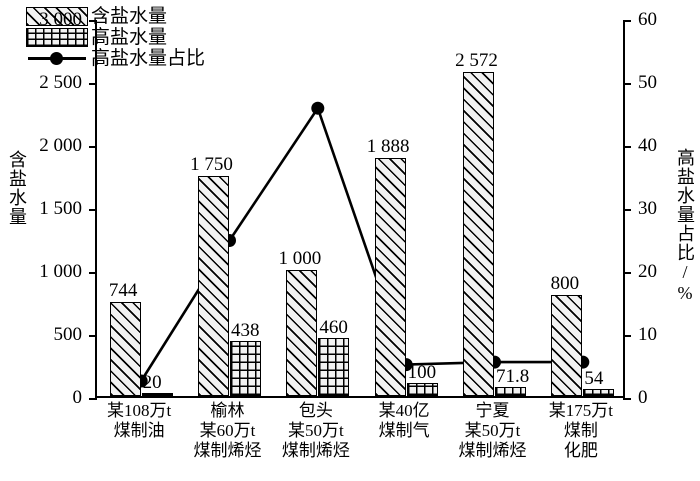  Describe the element at coordinates (60, 145) in the screenshot. I see `y-axis-left-tick-label: 2 000` at that location.